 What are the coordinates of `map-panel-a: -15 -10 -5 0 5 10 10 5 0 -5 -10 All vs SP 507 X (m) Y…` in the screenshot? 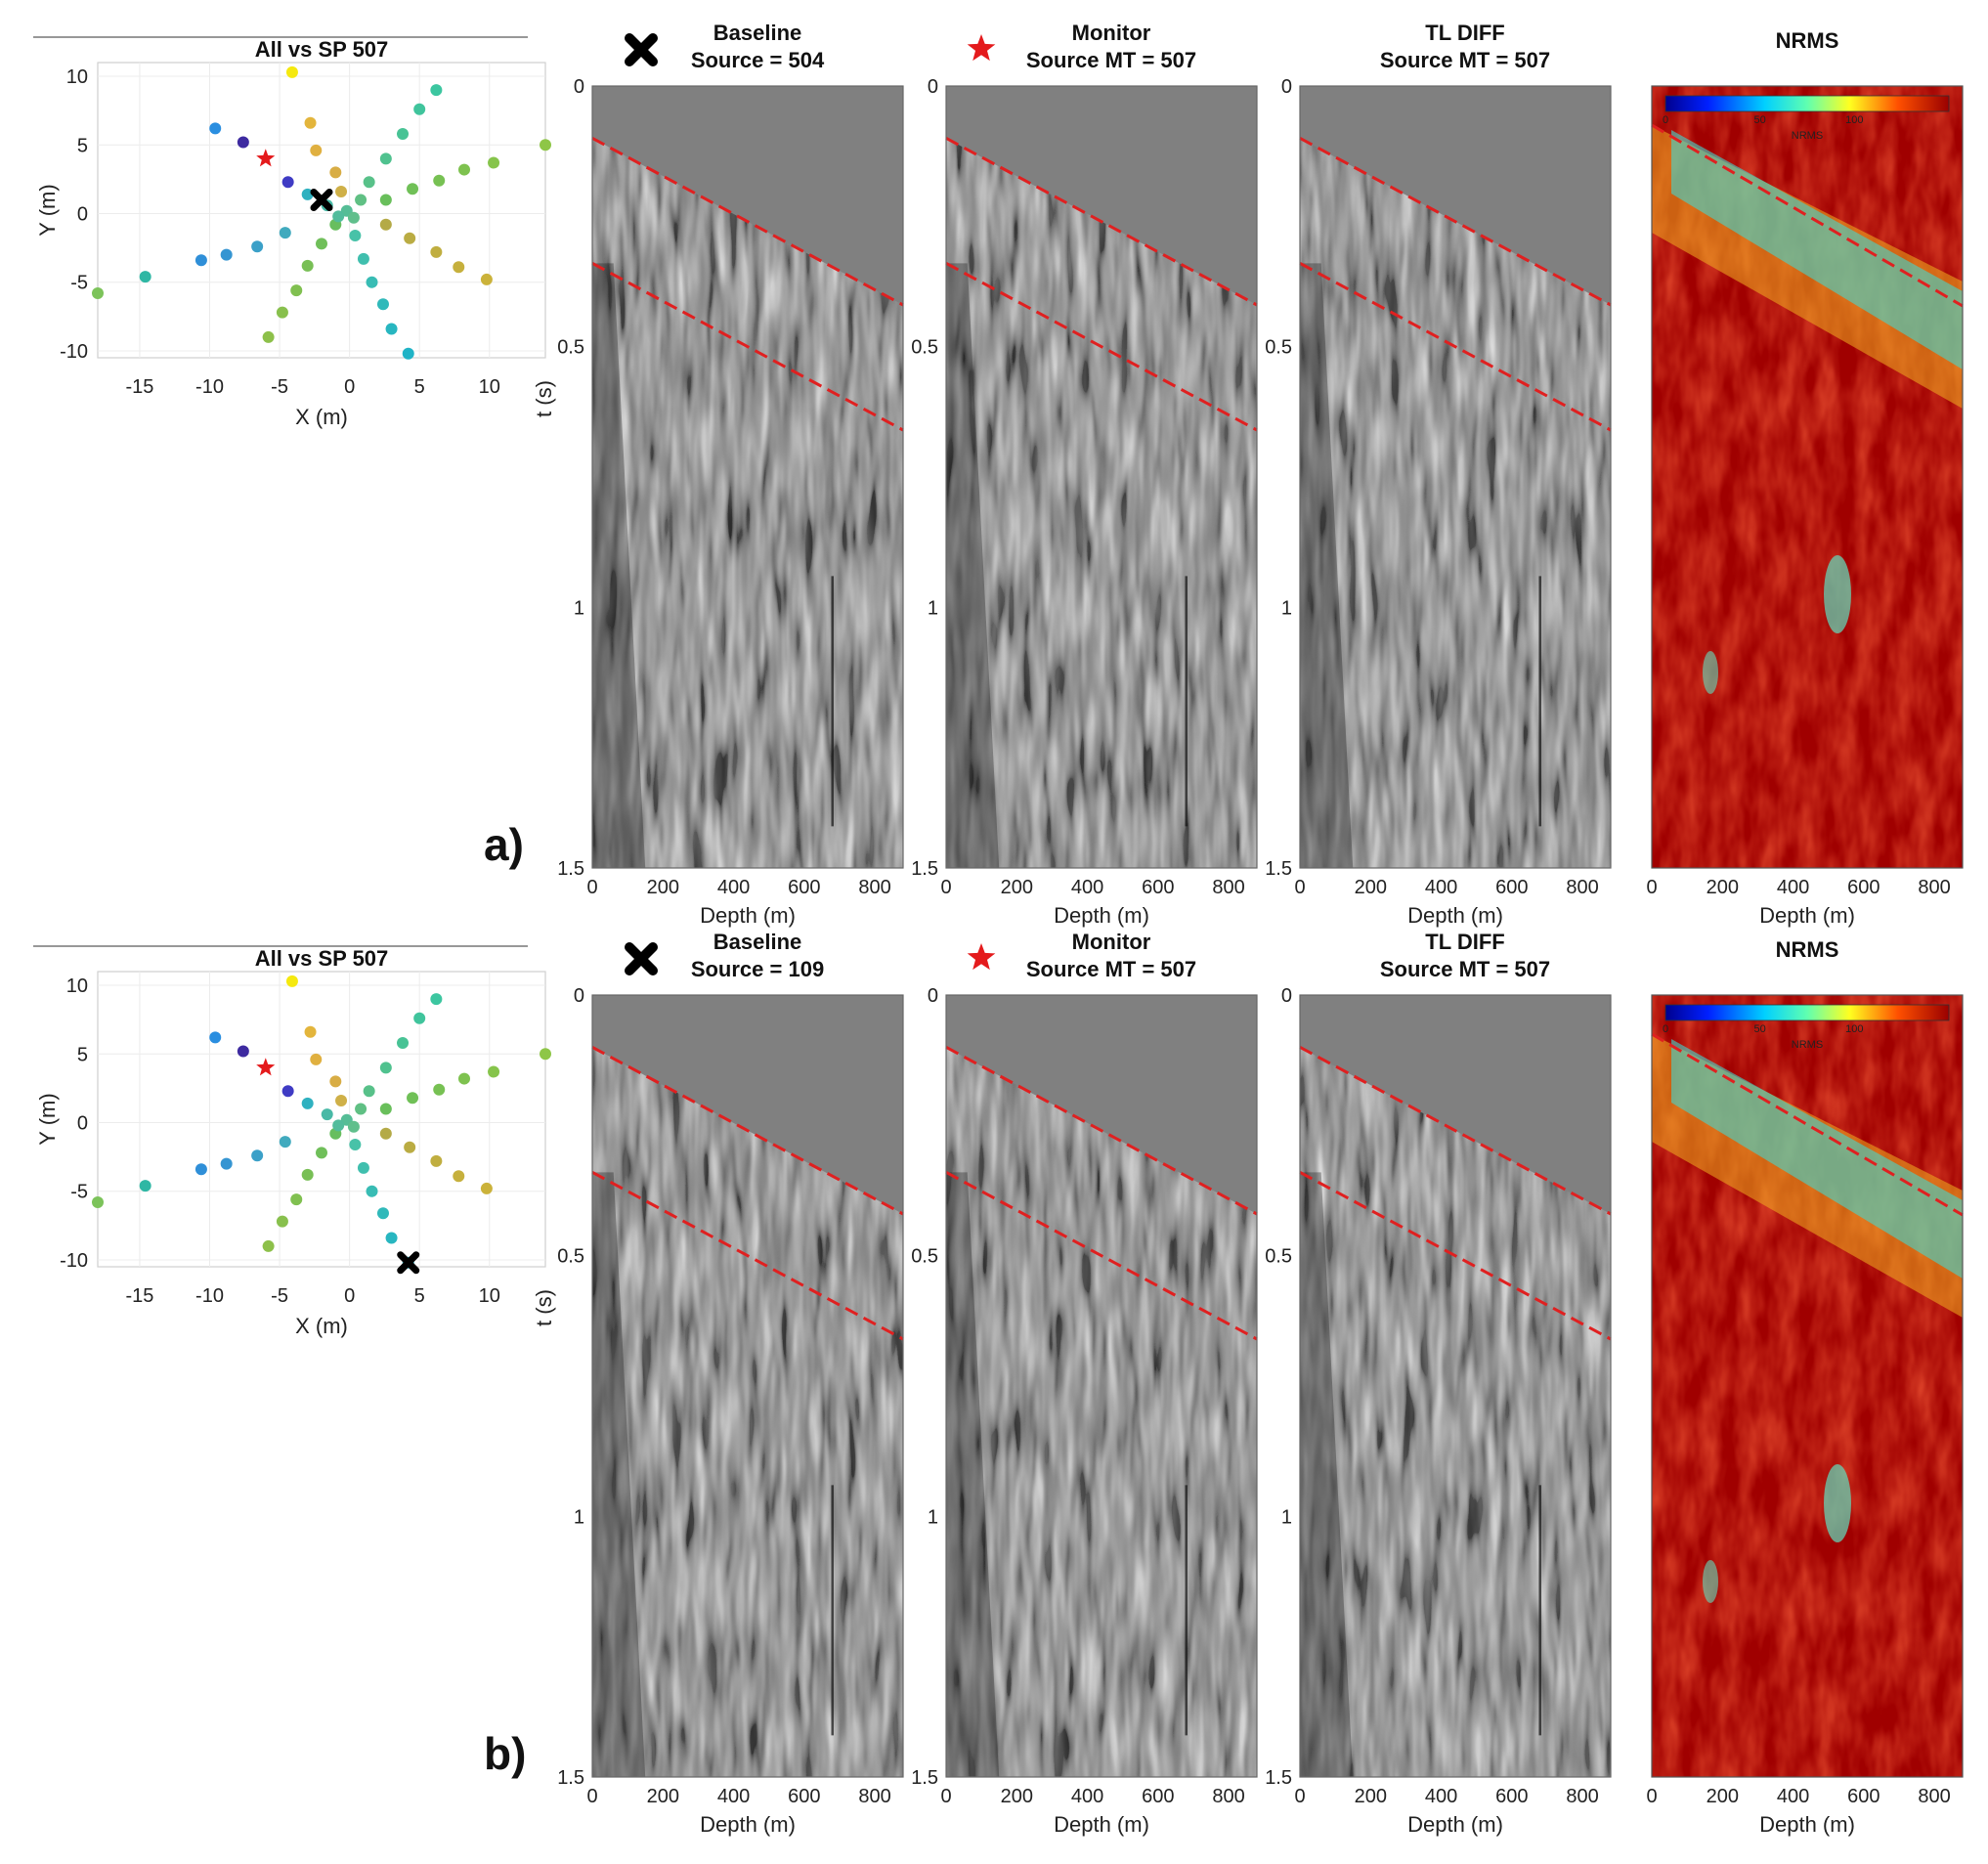 It's located at (292, 232).